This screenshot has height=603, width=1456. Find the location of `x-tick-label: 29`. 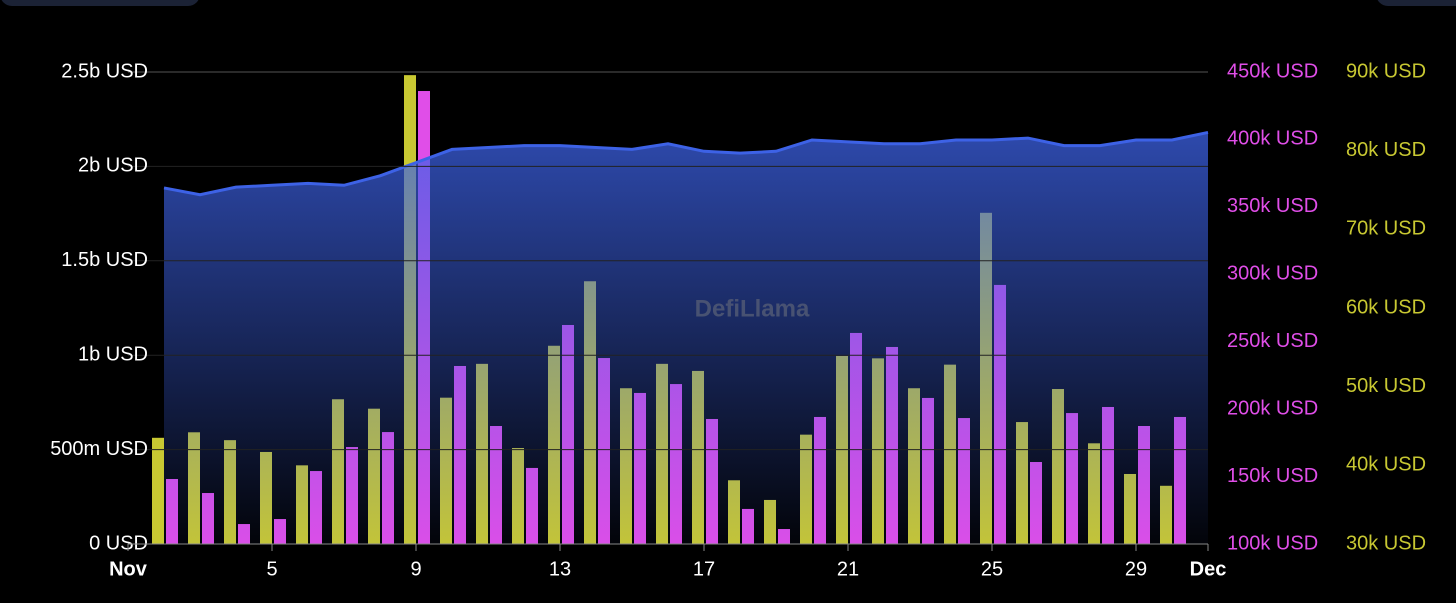

x-tick-label: 29 is located at coordinates (1136, 569).